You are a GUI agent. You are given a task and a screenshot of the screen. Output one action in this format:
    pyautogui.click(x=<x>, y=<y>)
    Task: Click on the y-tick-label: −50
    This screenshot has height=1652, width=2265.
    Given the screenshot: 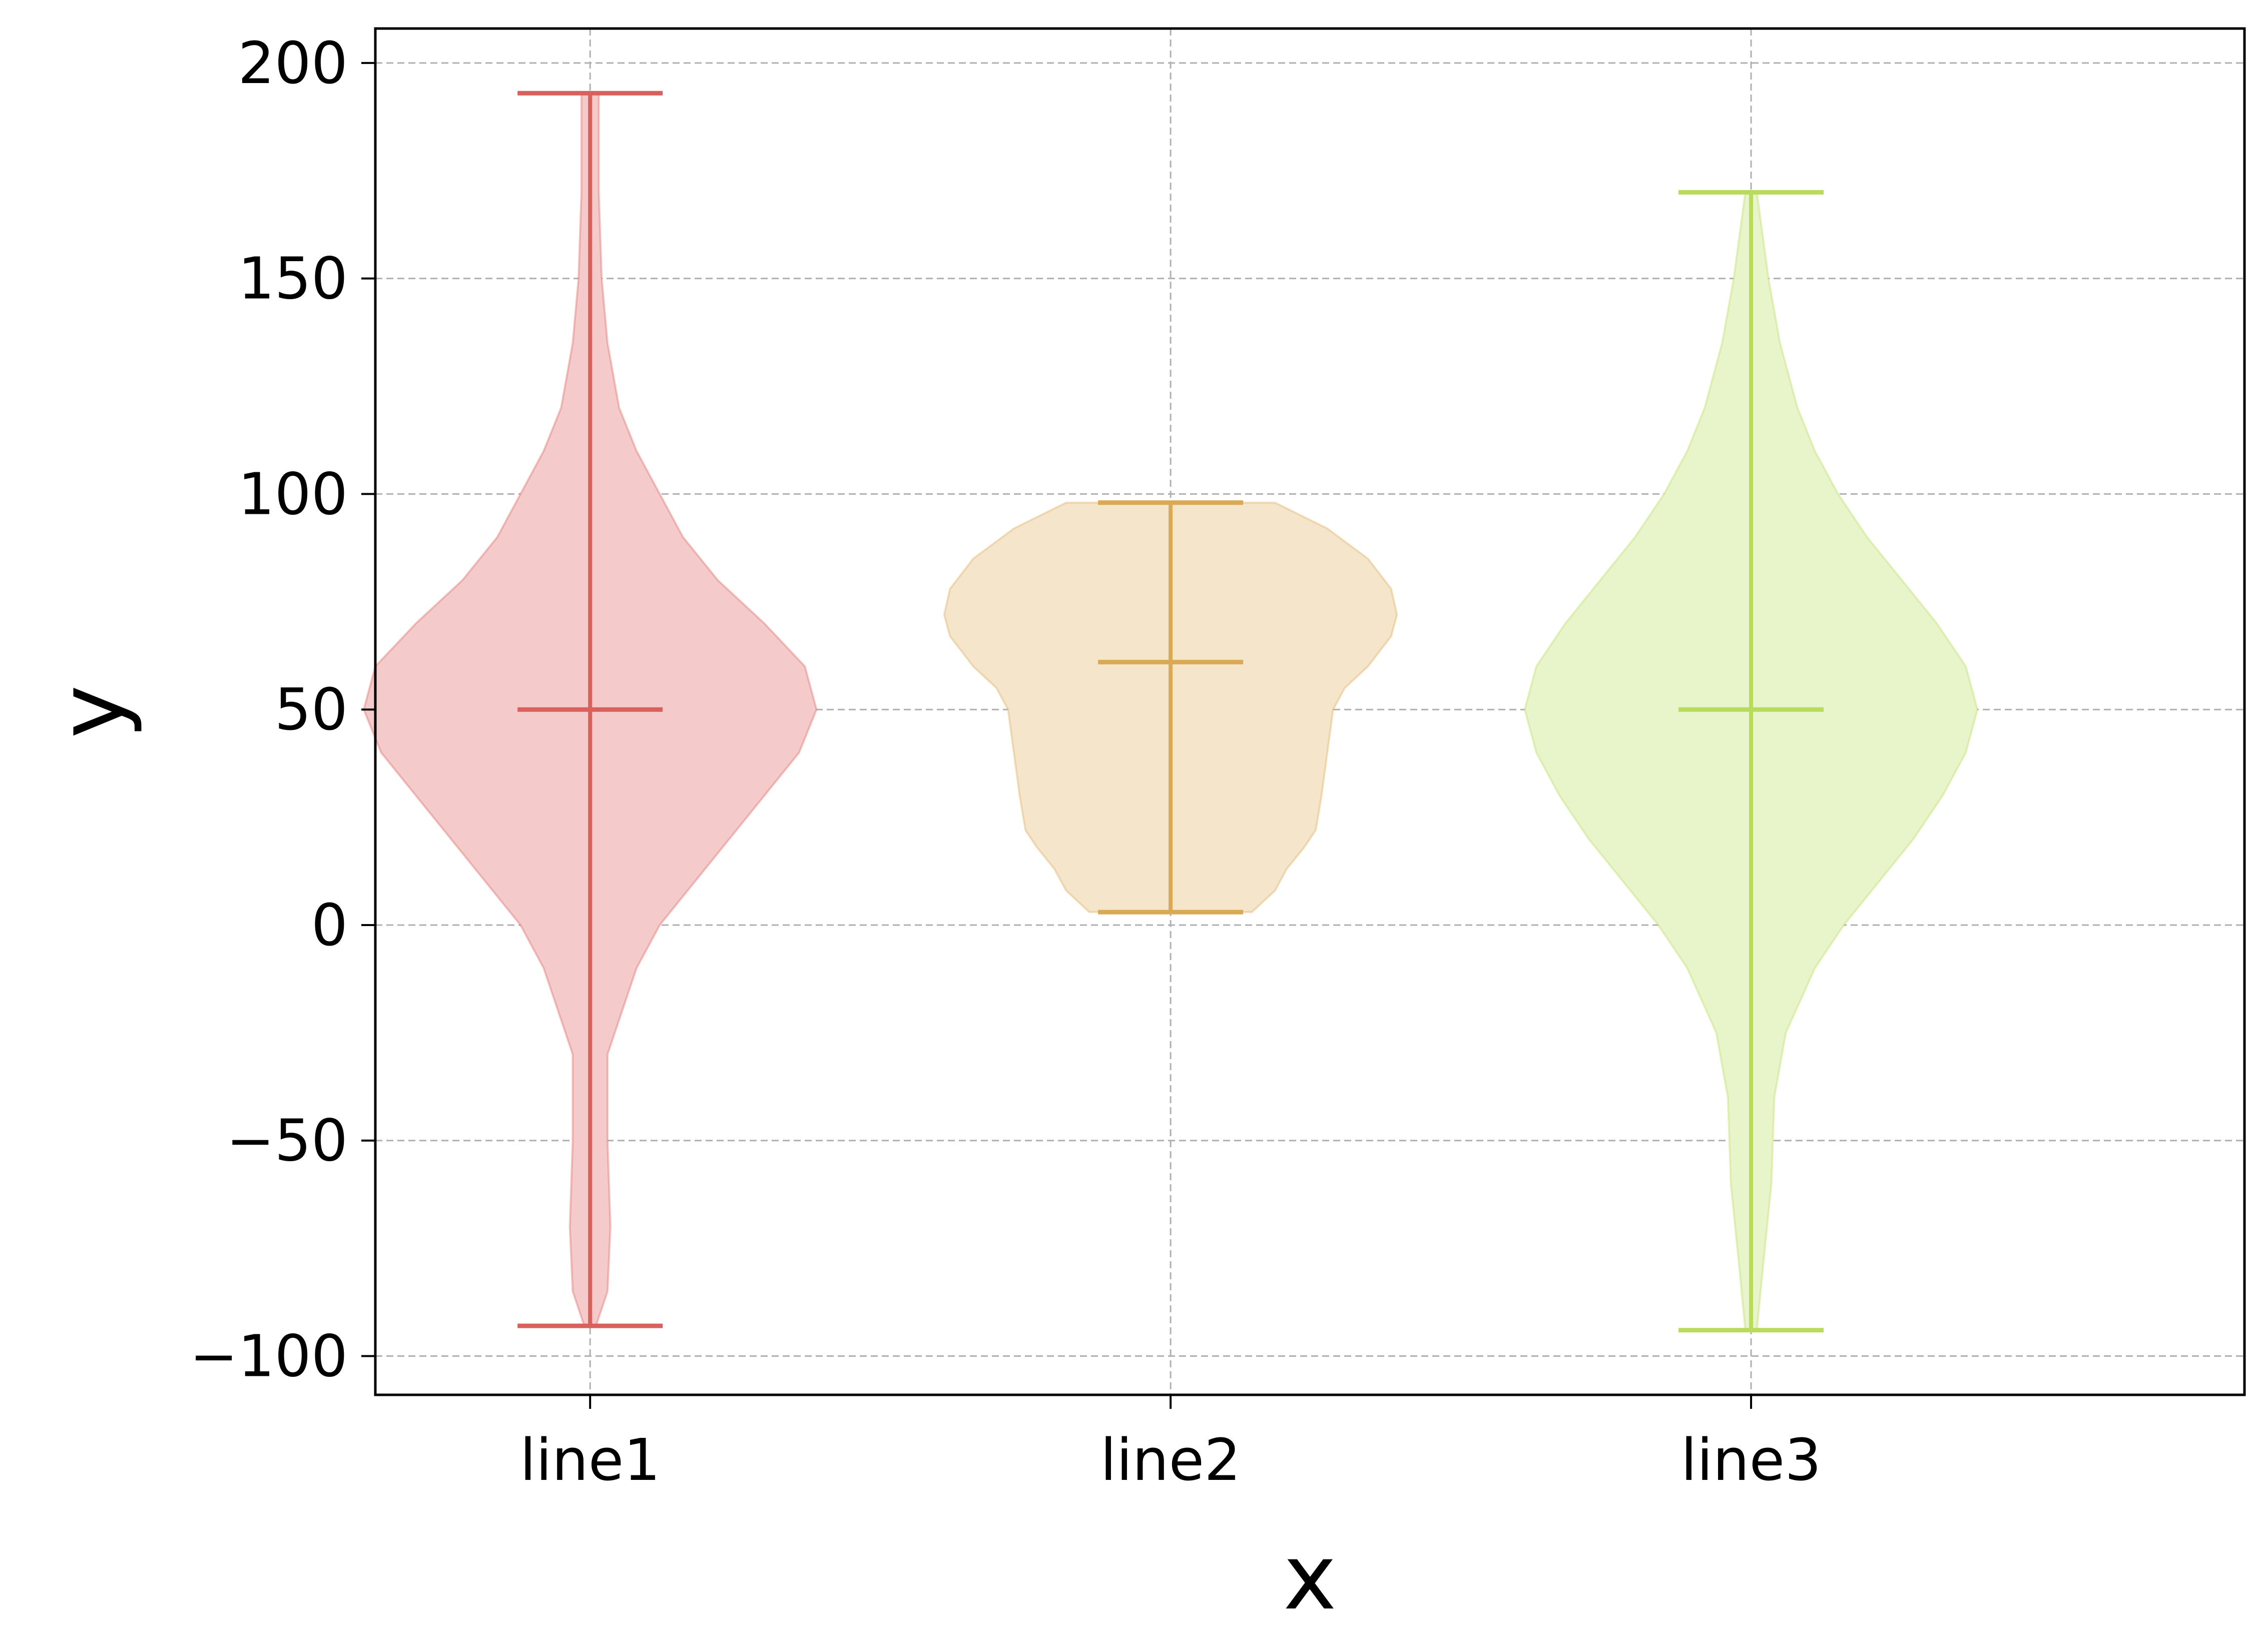 What is the action you would take?
    pyautogui.click(x=287, y=1141)
    